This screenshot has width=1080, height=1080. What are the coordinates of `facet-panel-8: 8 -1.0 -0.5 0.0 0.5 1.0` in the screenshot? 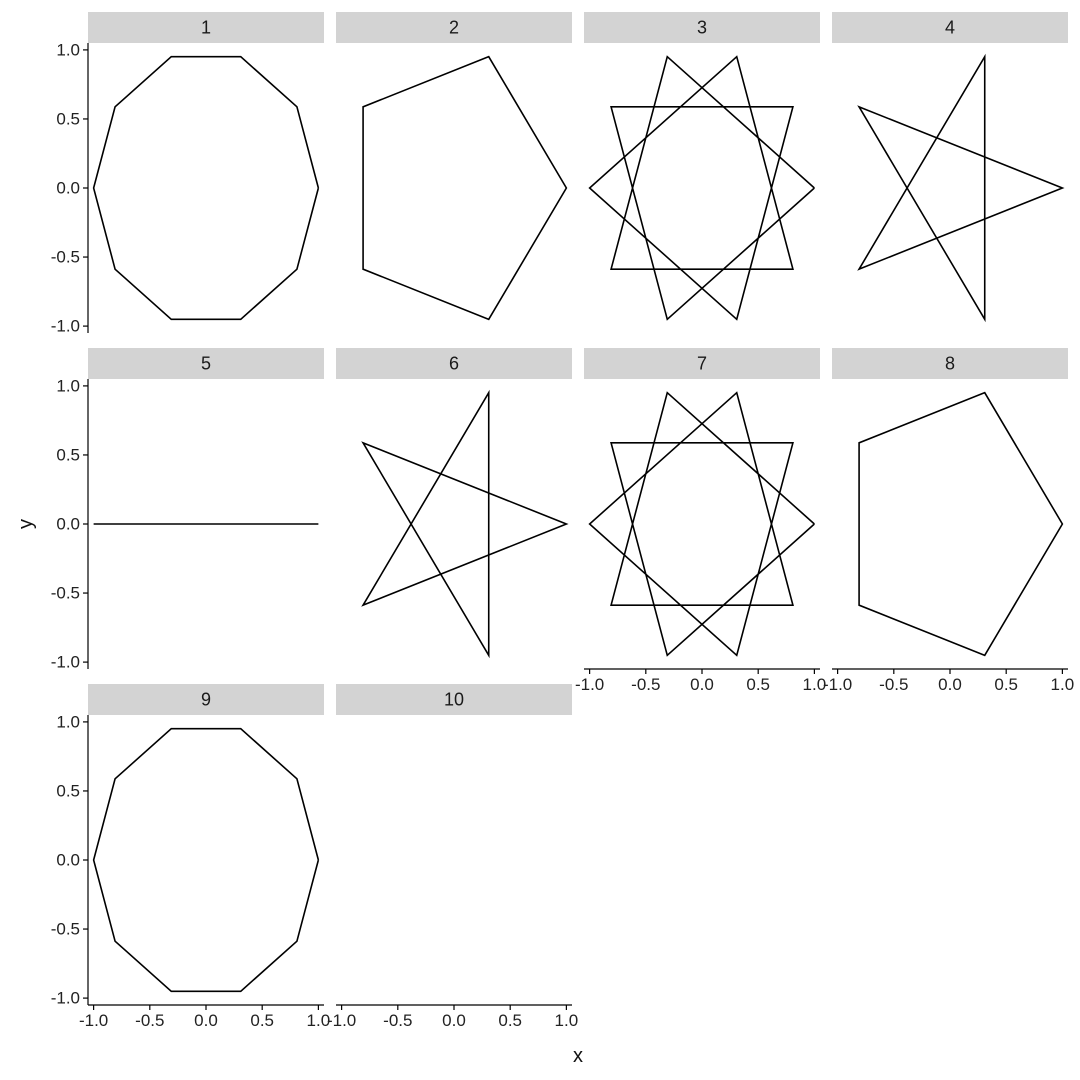 It's located at (948, 521).